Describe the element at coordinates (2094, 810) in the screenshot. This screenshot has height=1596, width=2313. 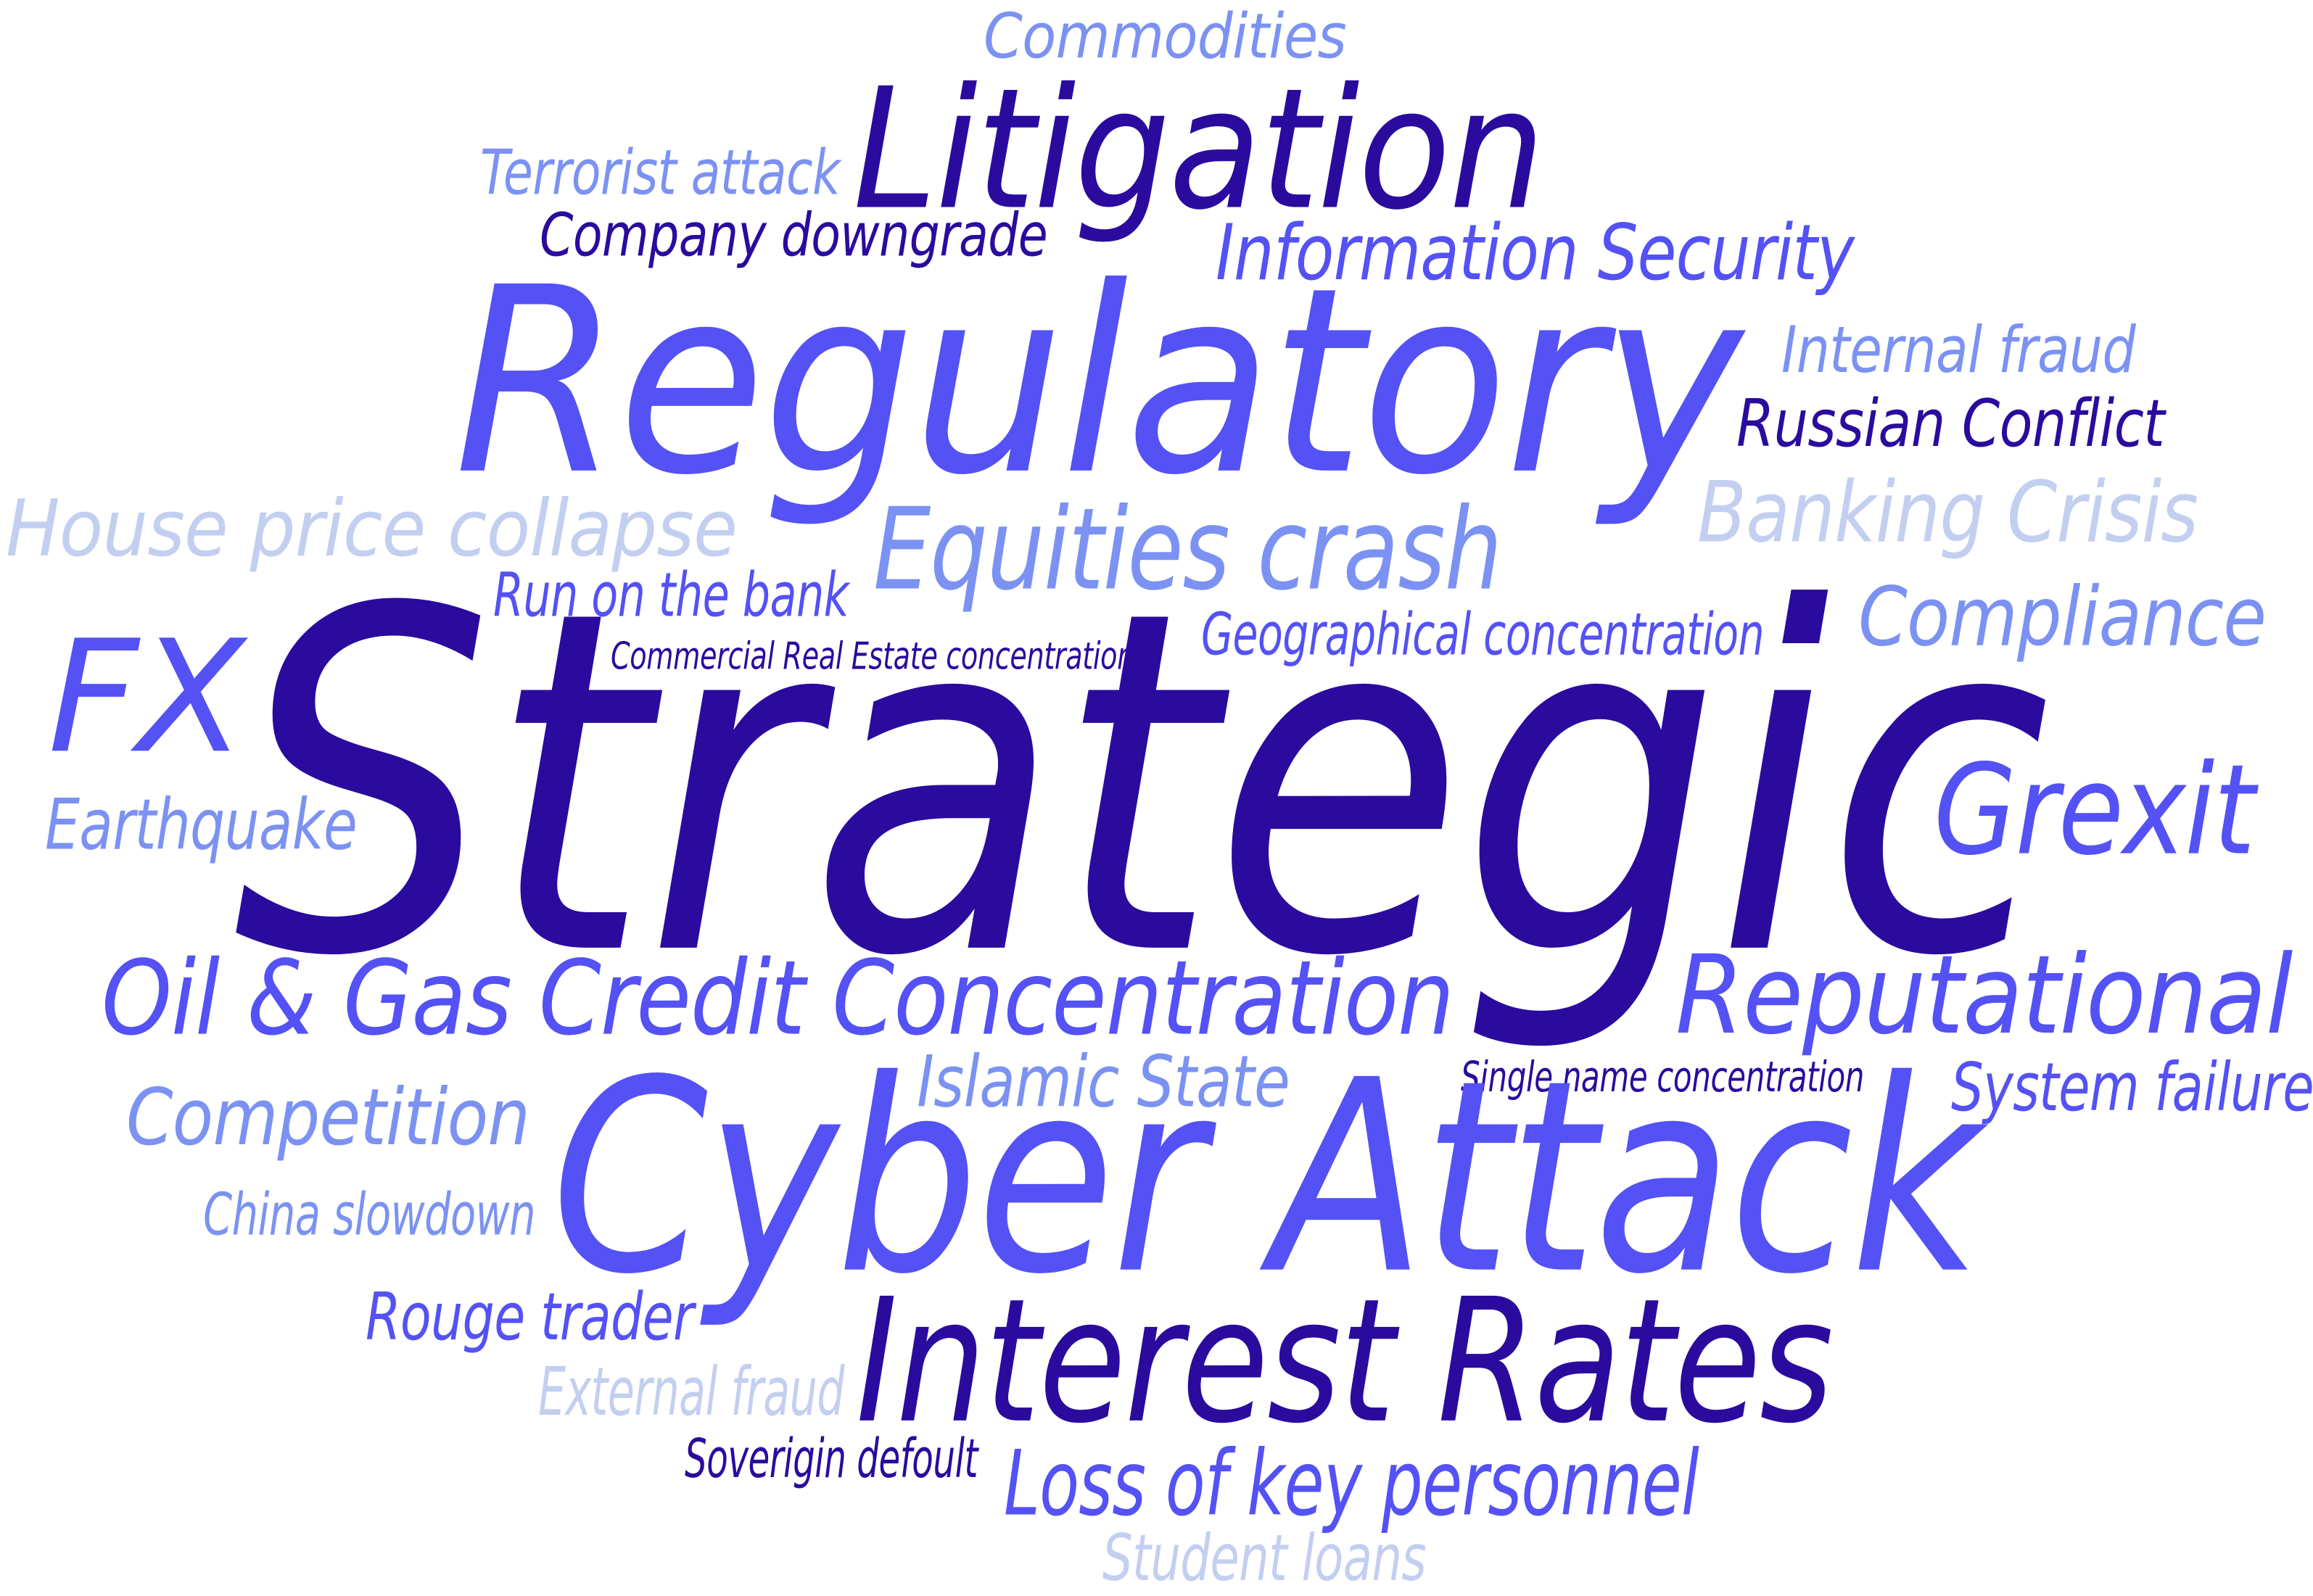
I see `word-grexit: Grexit` at that location.